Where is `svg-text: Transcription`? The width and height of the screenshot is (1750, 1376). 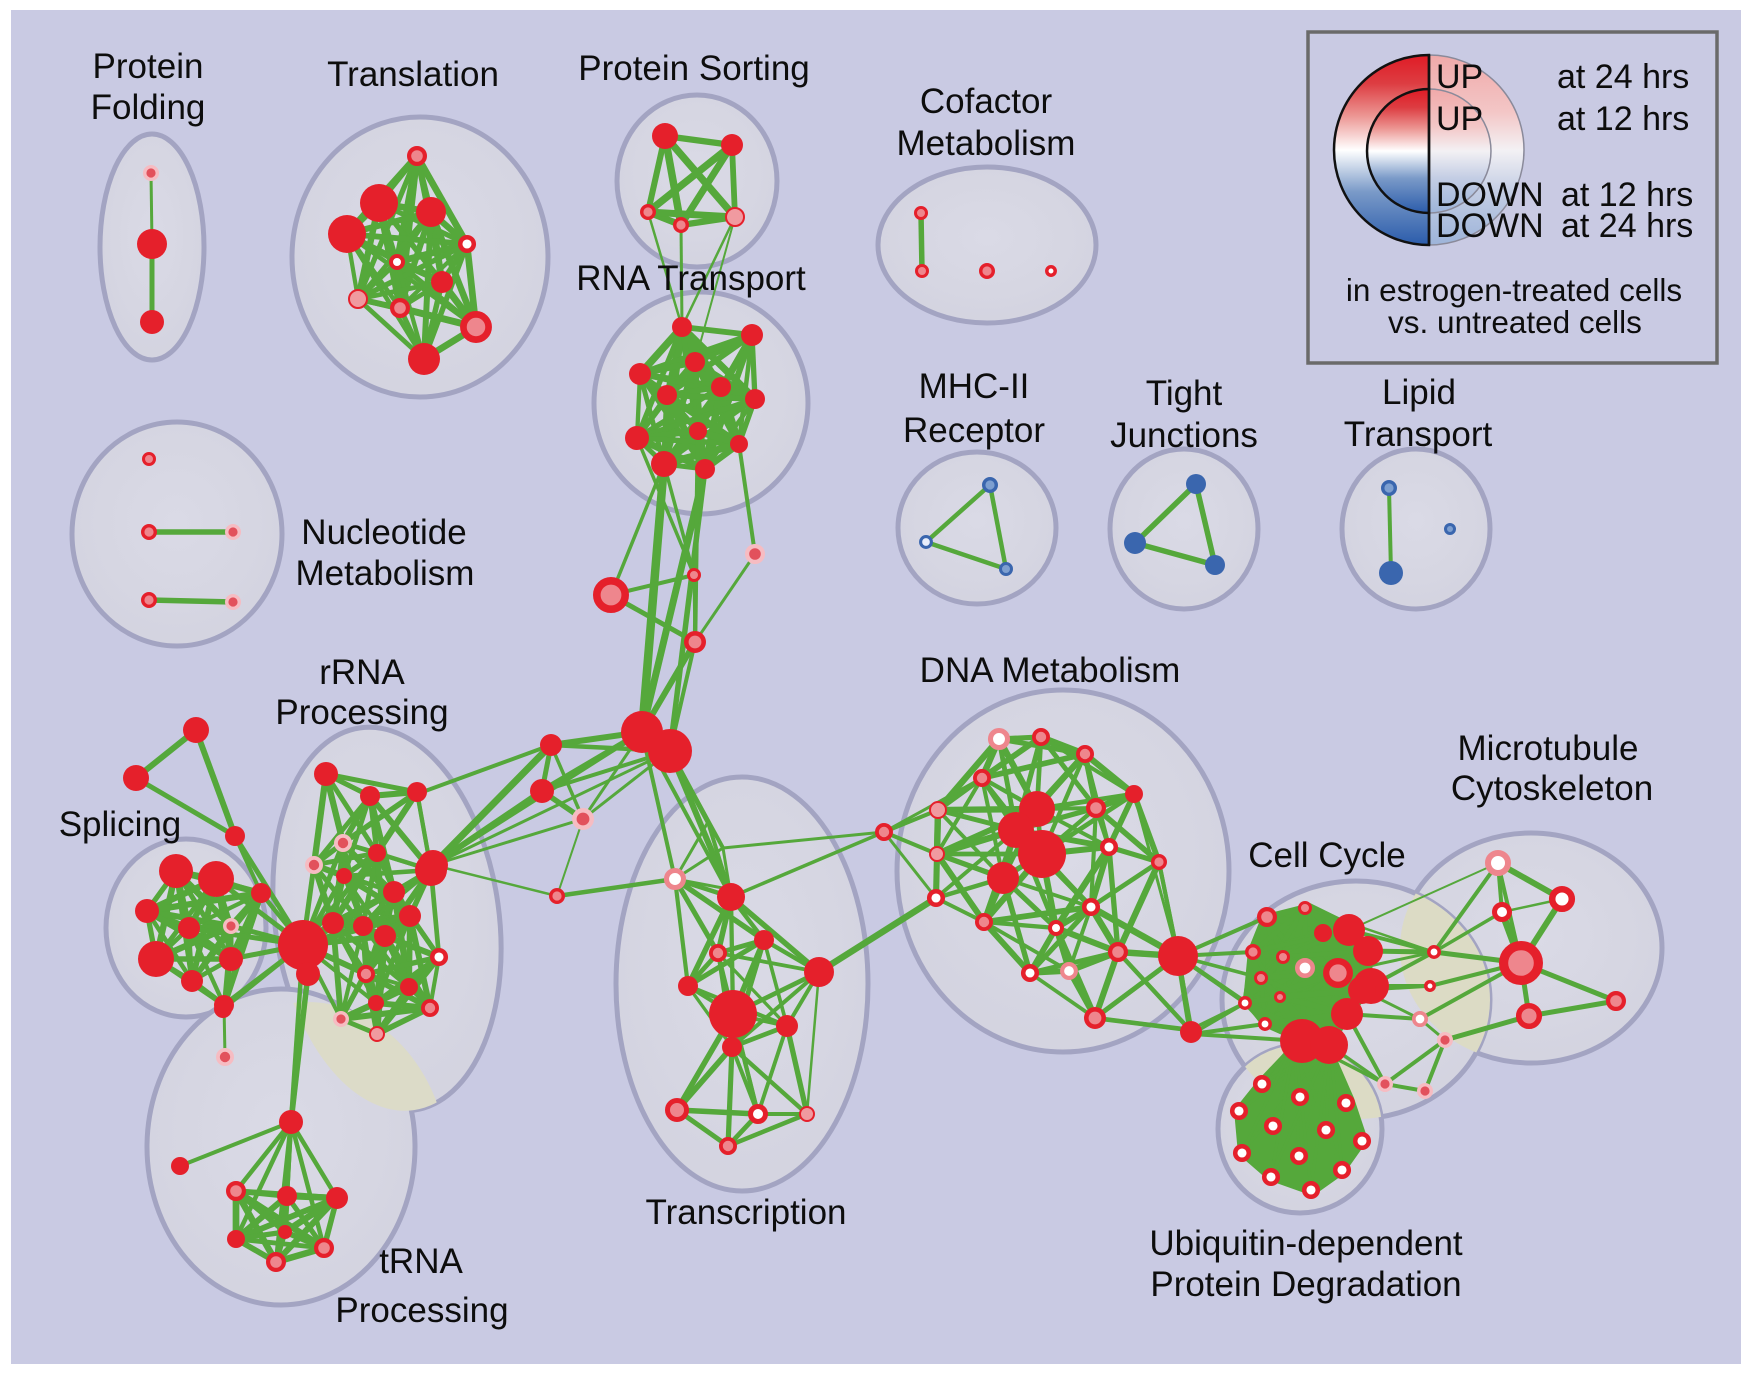
svg-text: Transcription is located at coordinates (746, 1212).